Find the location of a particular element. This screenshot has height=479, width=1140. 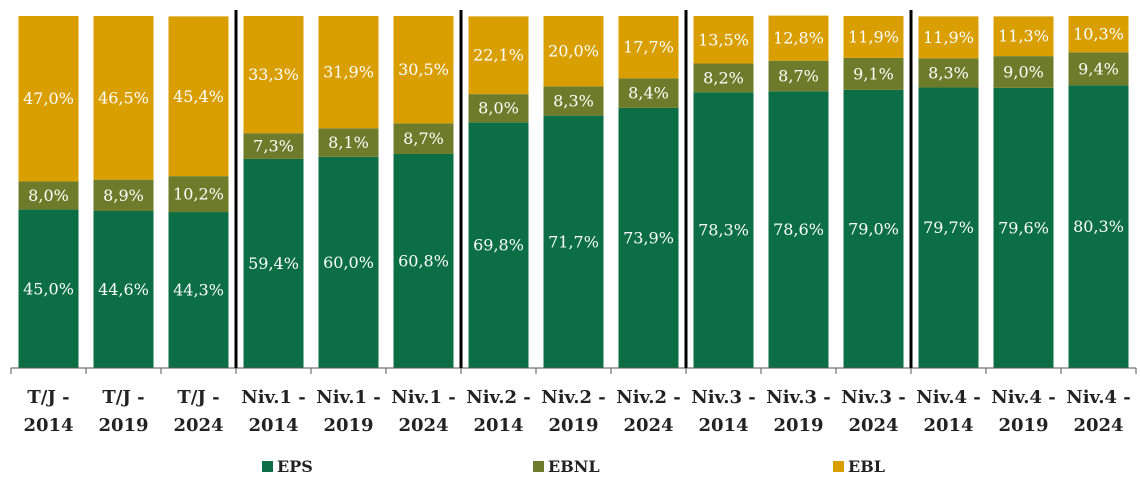

legend-item: EBNL is located at coordinates (566, 466).